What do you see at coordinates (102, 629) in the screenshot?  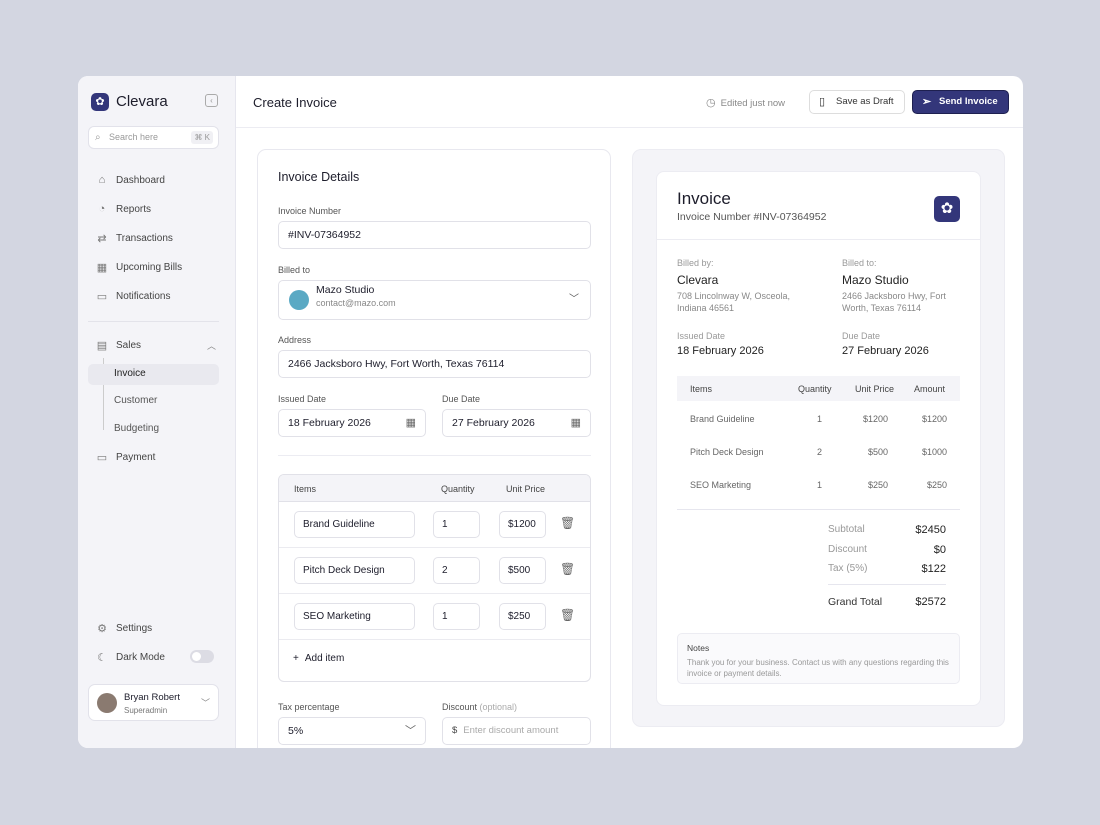 I see `gear-icon: ⚙` at bounding box center [102, 629].